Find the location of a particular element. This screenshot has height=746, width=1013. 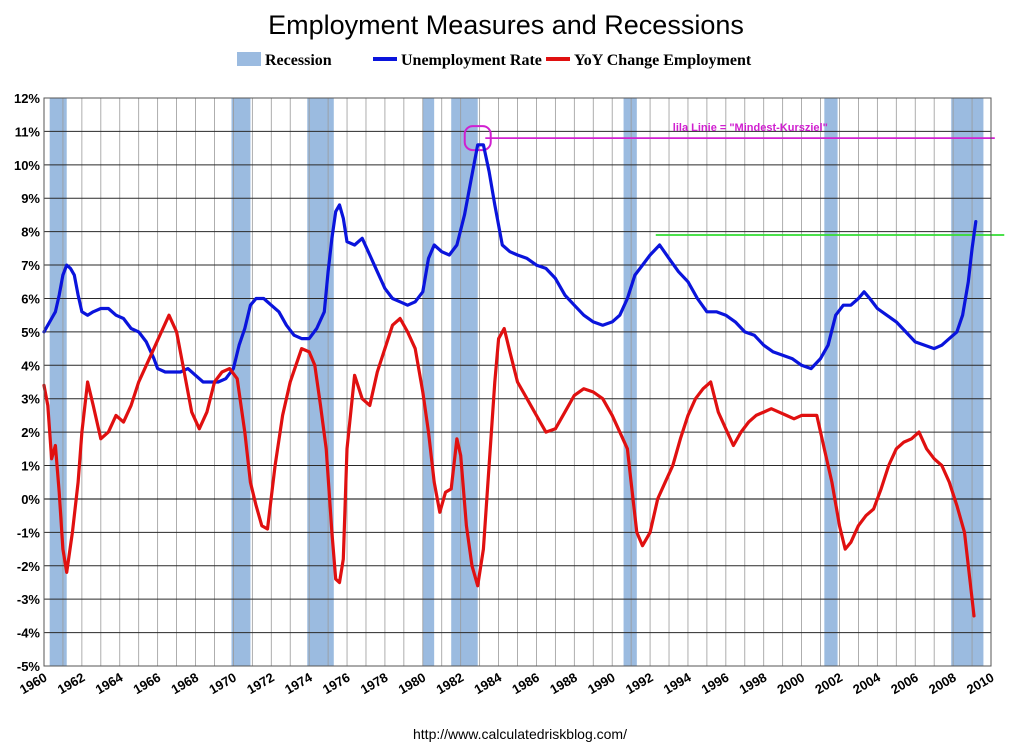

x-tick-label: 2004 is located at coordinates (866, 683).